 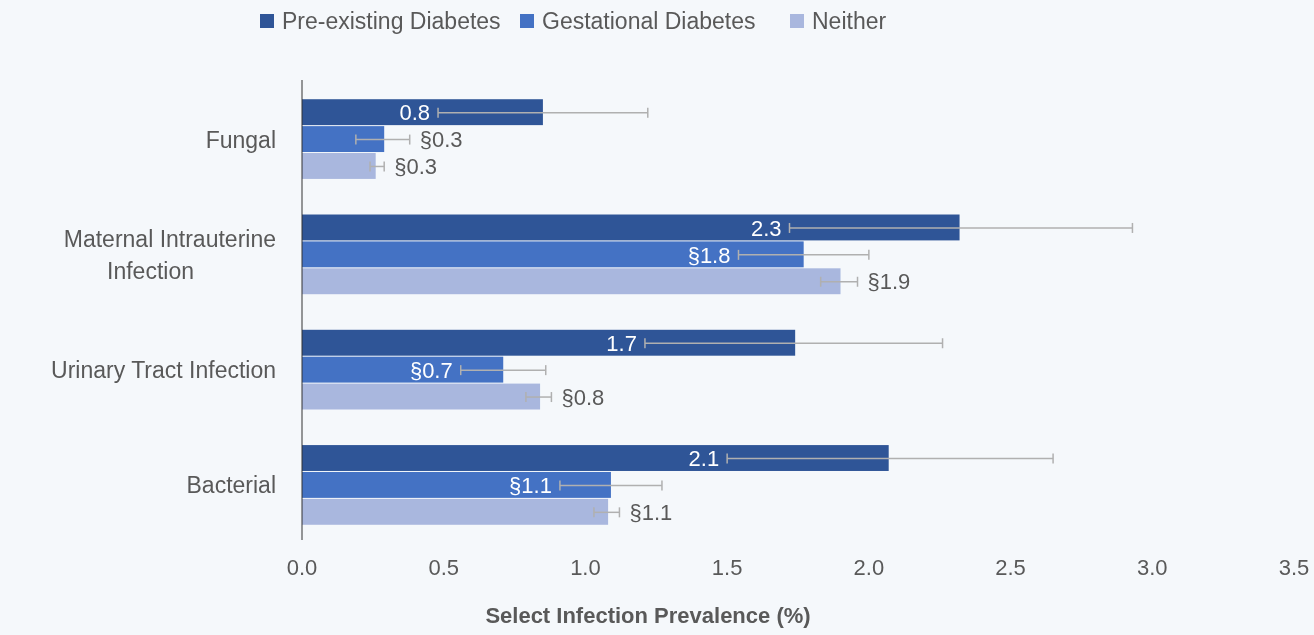 I want to click on data-label: 2.3, so click(x=766, y=228).